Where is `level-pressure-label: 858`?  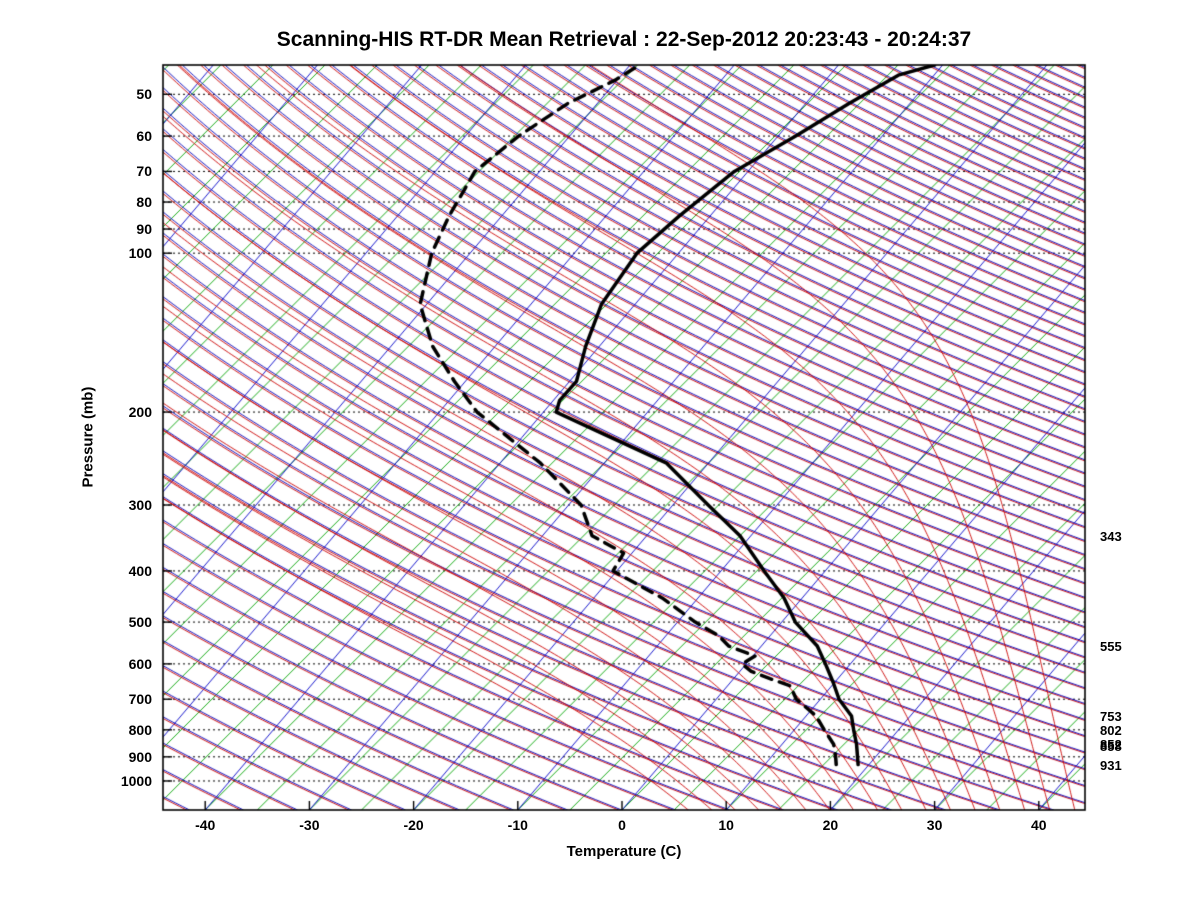
level-pressure-label: 858 is located at coordinates (1111, 746).